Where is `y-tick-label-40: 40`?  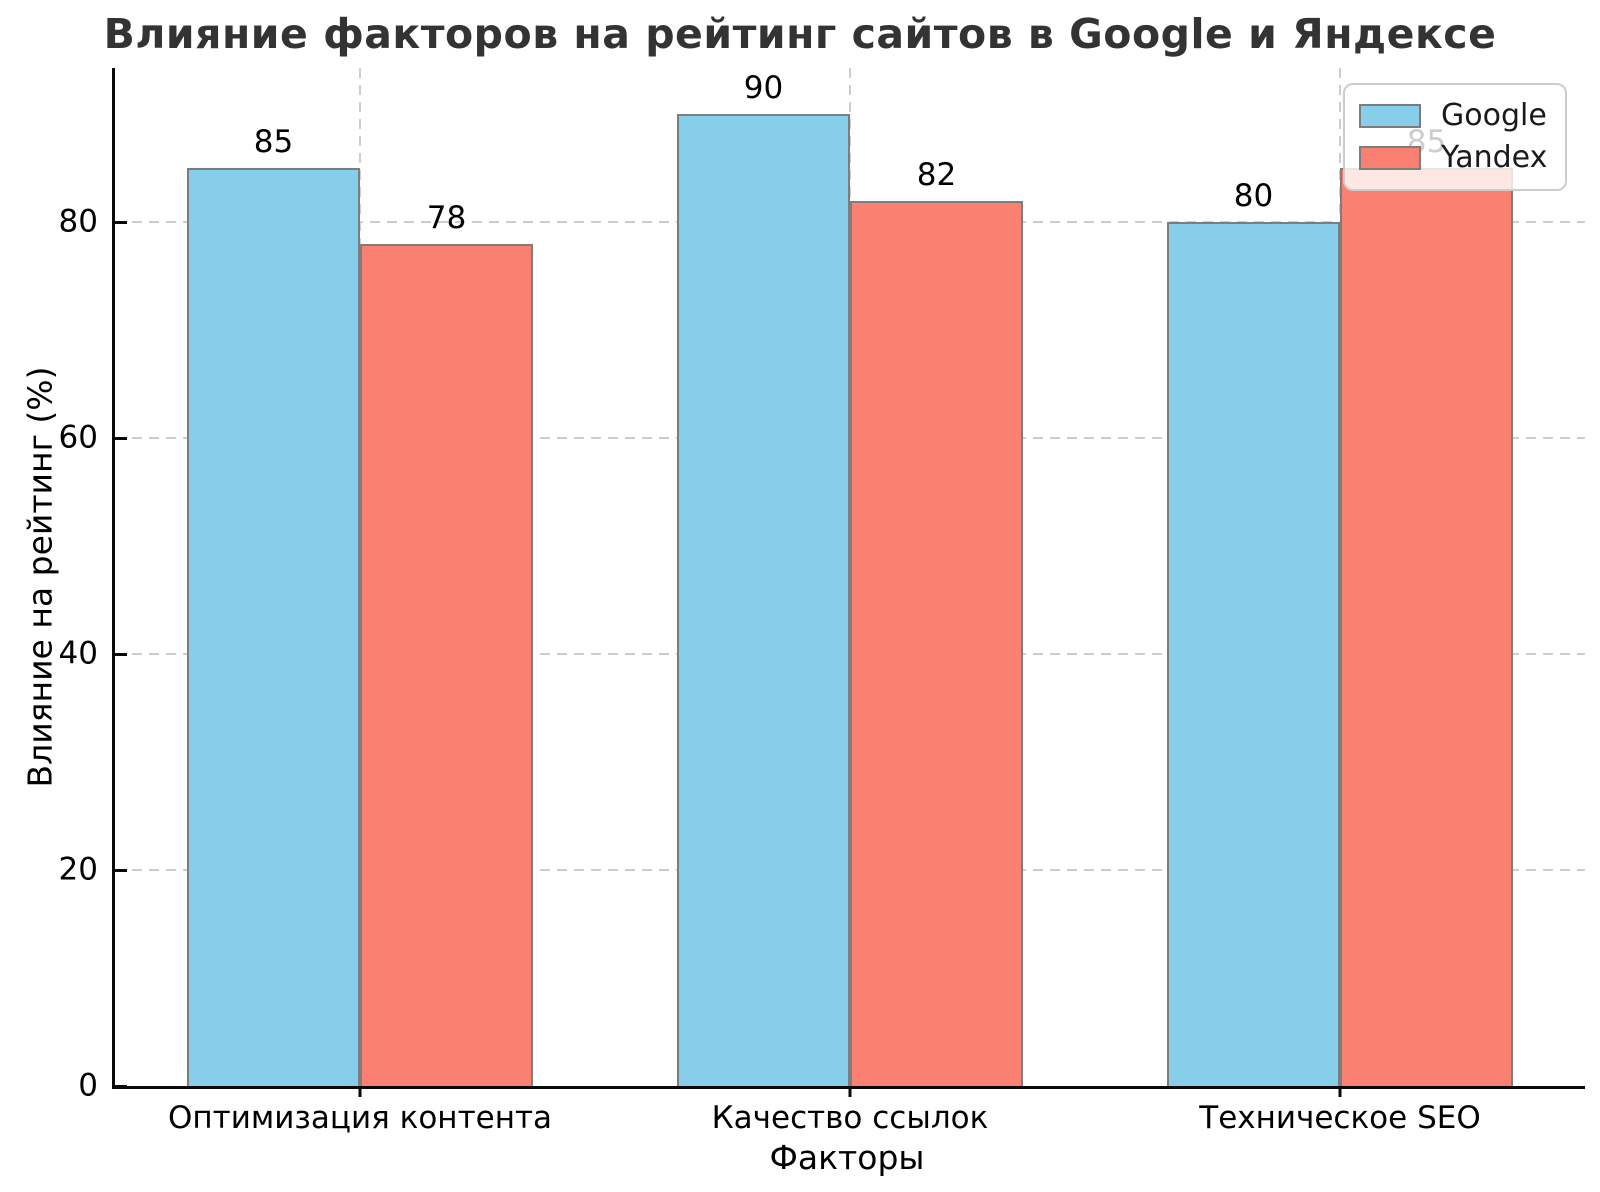
y-tick-label-40: 40 is located at coordinates (78, 653).